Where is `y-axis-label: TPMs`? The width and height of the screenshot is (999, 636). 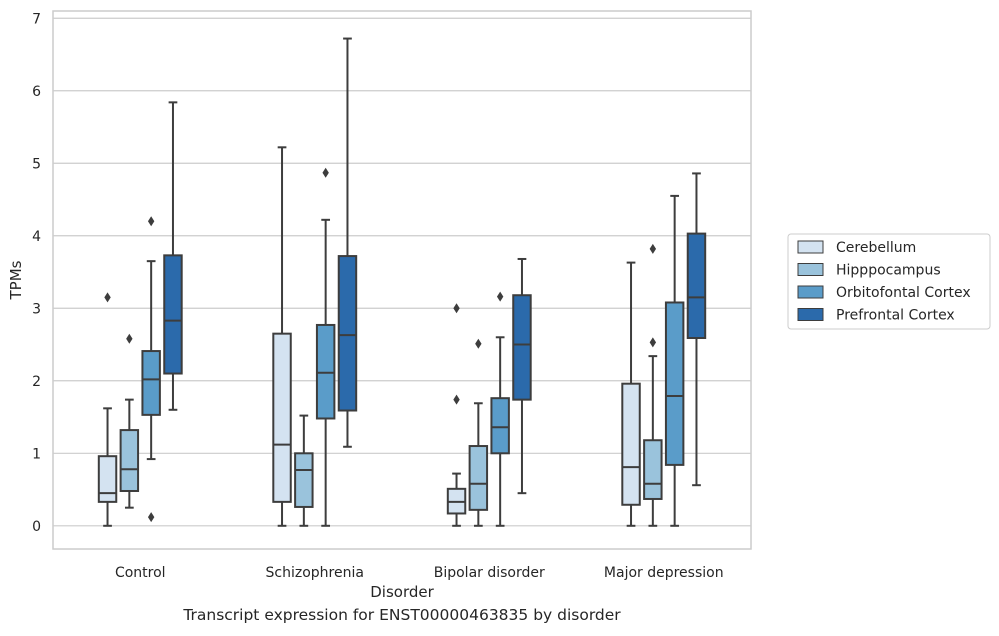
y-axis-label: TPMs is located at coordinates (16, 280).